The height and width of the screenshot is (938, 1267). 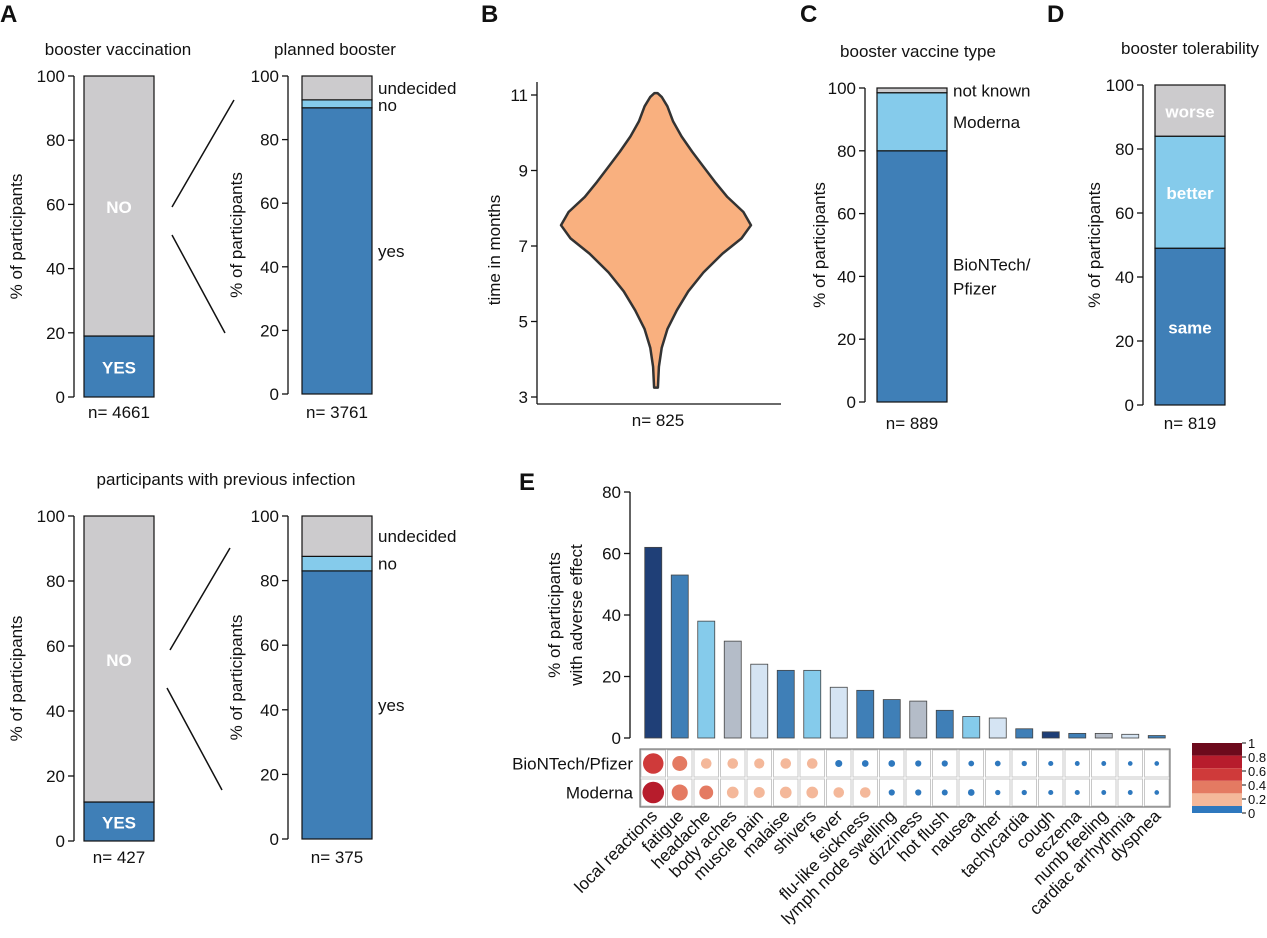 I want to click on n-label: n= 375, so click(x=337, y=857).